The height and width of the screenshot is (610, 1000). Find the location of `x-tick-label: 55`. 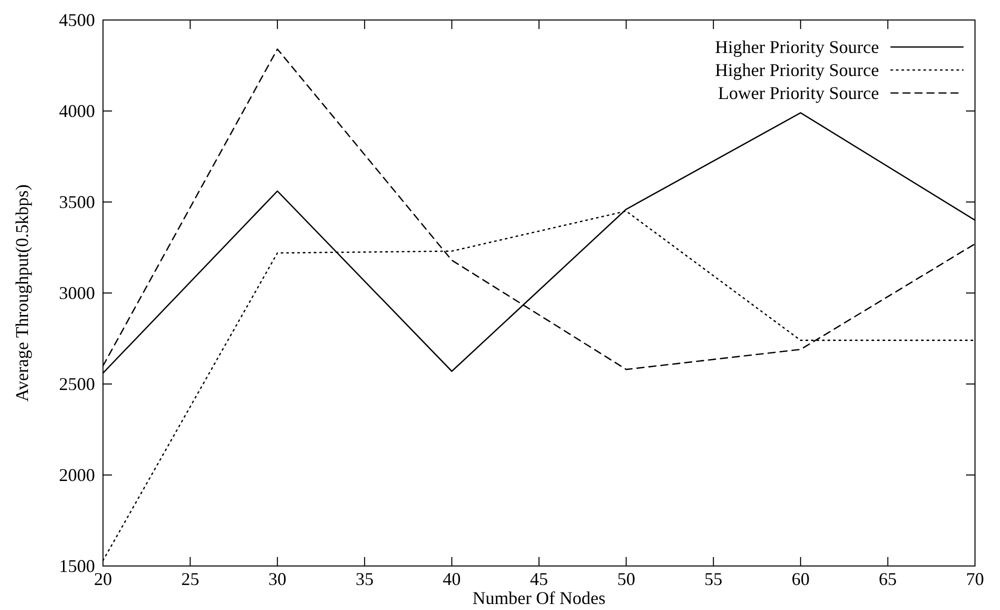

x-tick-label: 55 is located at coordinates (713, 578).